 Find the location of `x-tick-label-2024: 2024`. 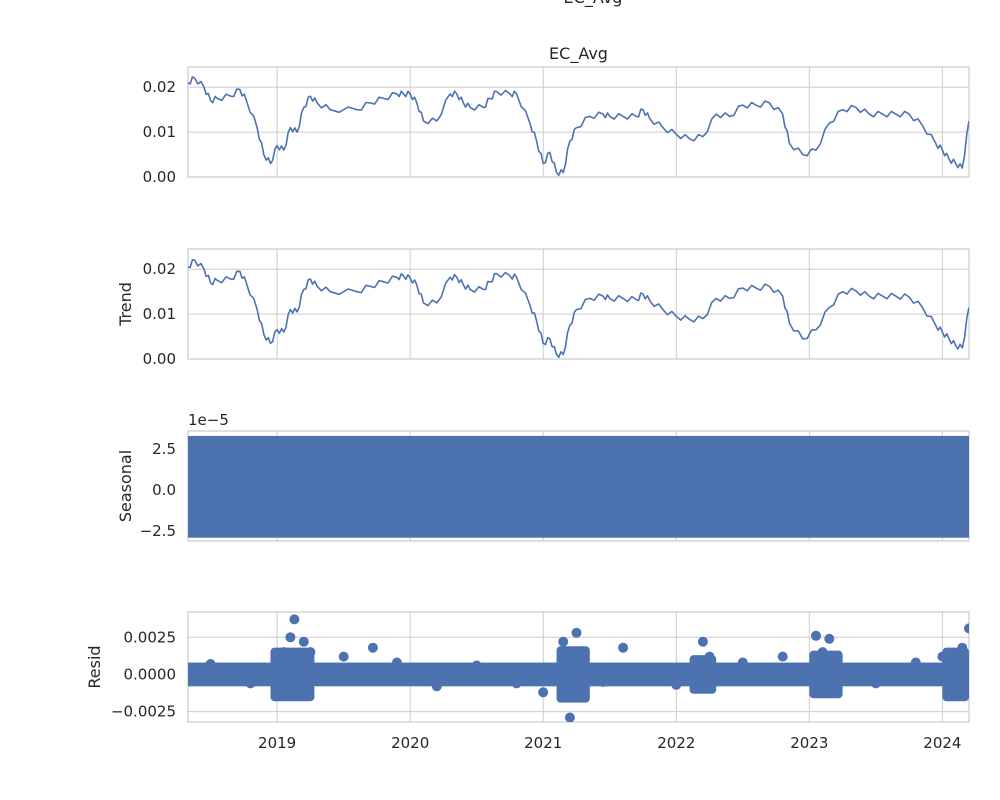

x-tick-label-2024: 2024 is located at coordinates (942, 743).